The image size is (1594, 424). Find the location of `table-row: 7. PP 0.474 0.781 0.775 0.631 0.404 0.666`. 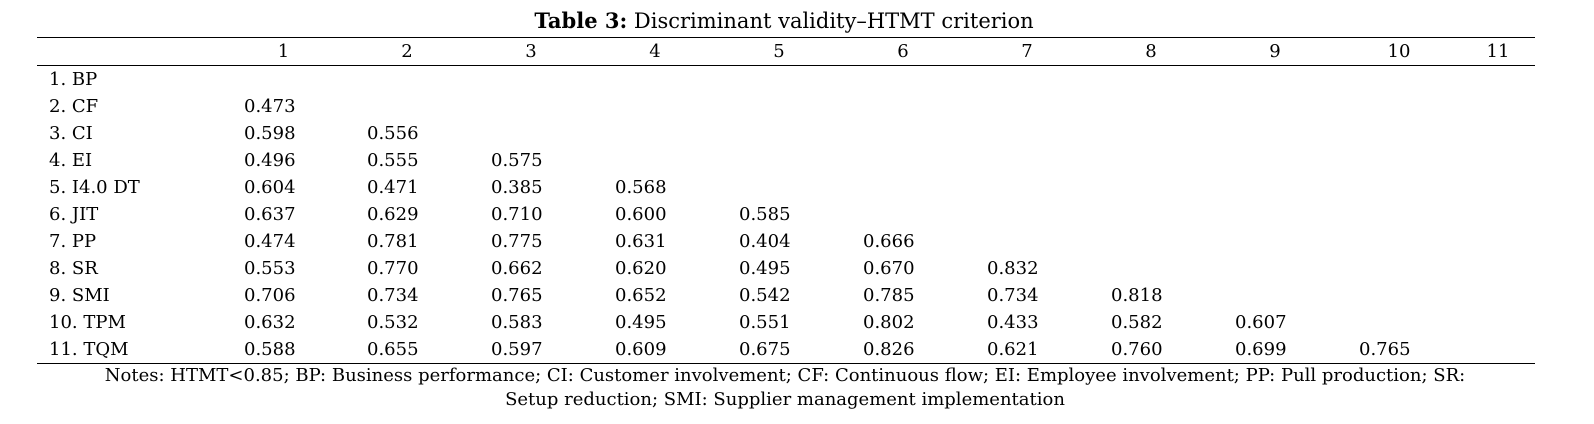

table-row: 7. PP 0.474 0.781 0.775 0.631 0.404 0.666 is located at coordinates (786, 241).